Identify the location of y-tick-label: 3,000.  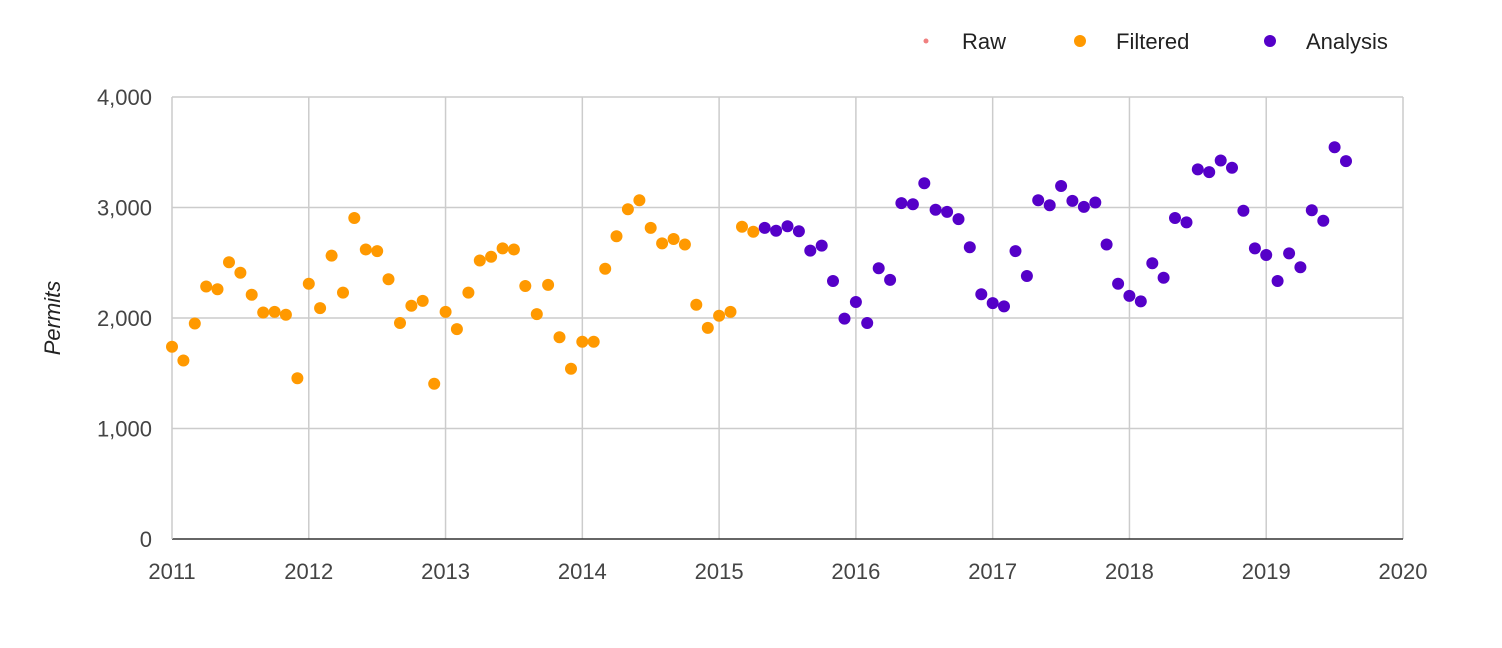
(124, 208).